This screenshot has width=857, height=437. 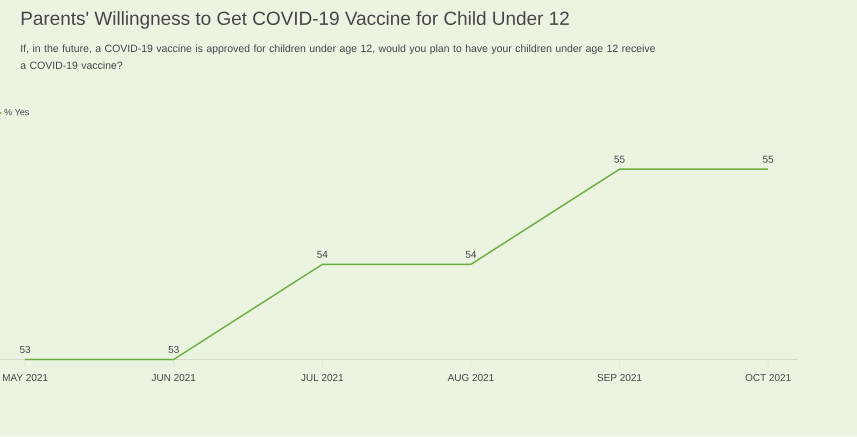 I want to click on chart-subtitle: If, in the future, a COVID-19 vaccine is approved for children under age 12, would you plan to have your children under age 12 receive a COVID-19 vaccine?, so click(x=337, y=57).